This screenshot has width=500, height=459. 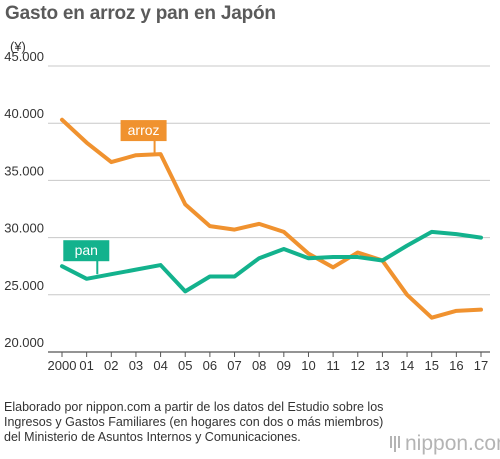 What do you see at coordinates (268, 362) in the screenshot?
I see `x-tick-labels: 2000 01 02 03 04 05 06 07 08 09 10 11 12 13 14 15 16 17` at bounding box center [268, 362].